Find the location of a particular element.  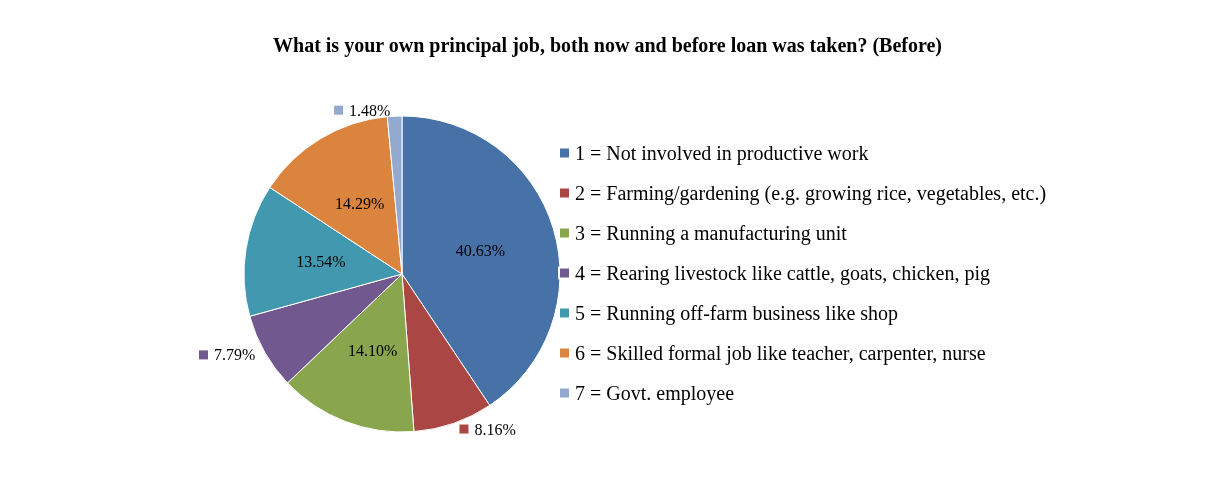

data-label: 8.16% is located at coordinates (495, 429).